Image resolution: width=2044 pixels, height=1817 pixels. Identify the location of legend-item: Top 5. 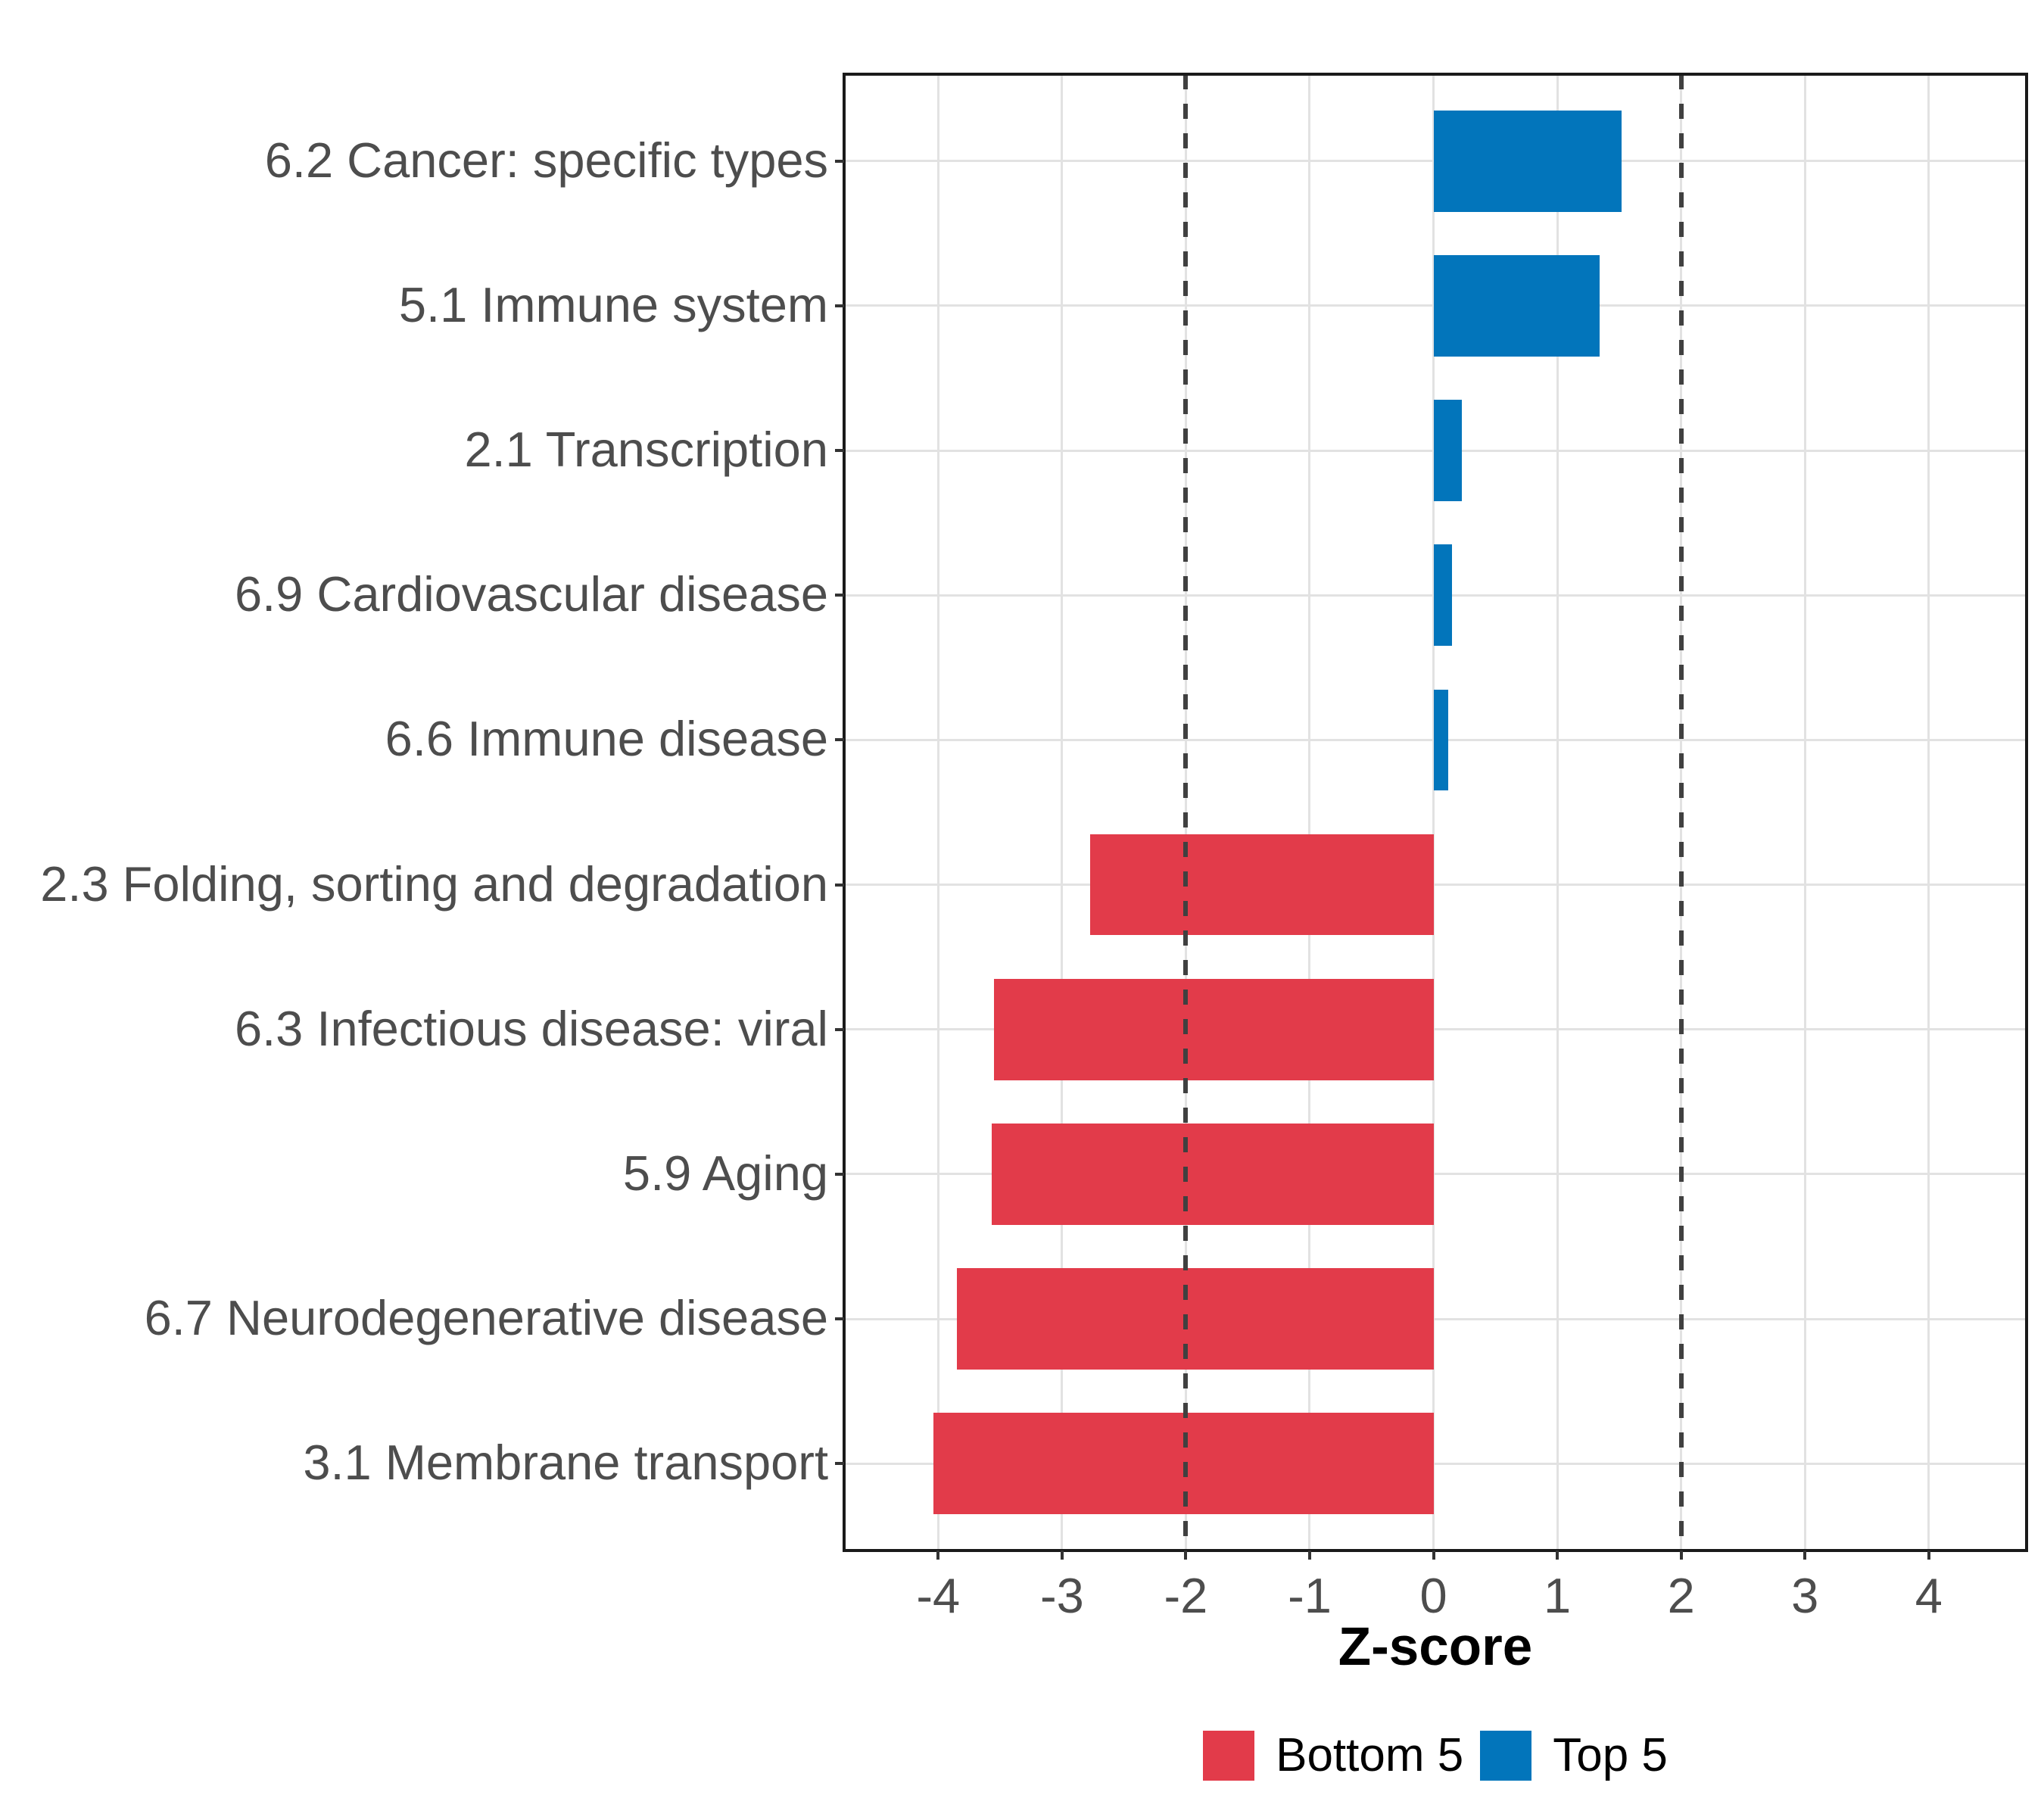
(1574, 1755).